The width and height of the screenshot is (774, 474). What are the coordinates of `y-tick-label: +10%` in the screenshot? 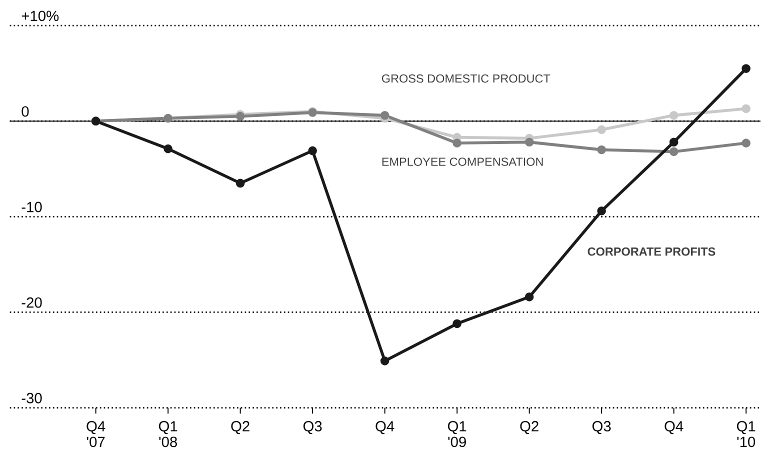 It's located at (40, 16).